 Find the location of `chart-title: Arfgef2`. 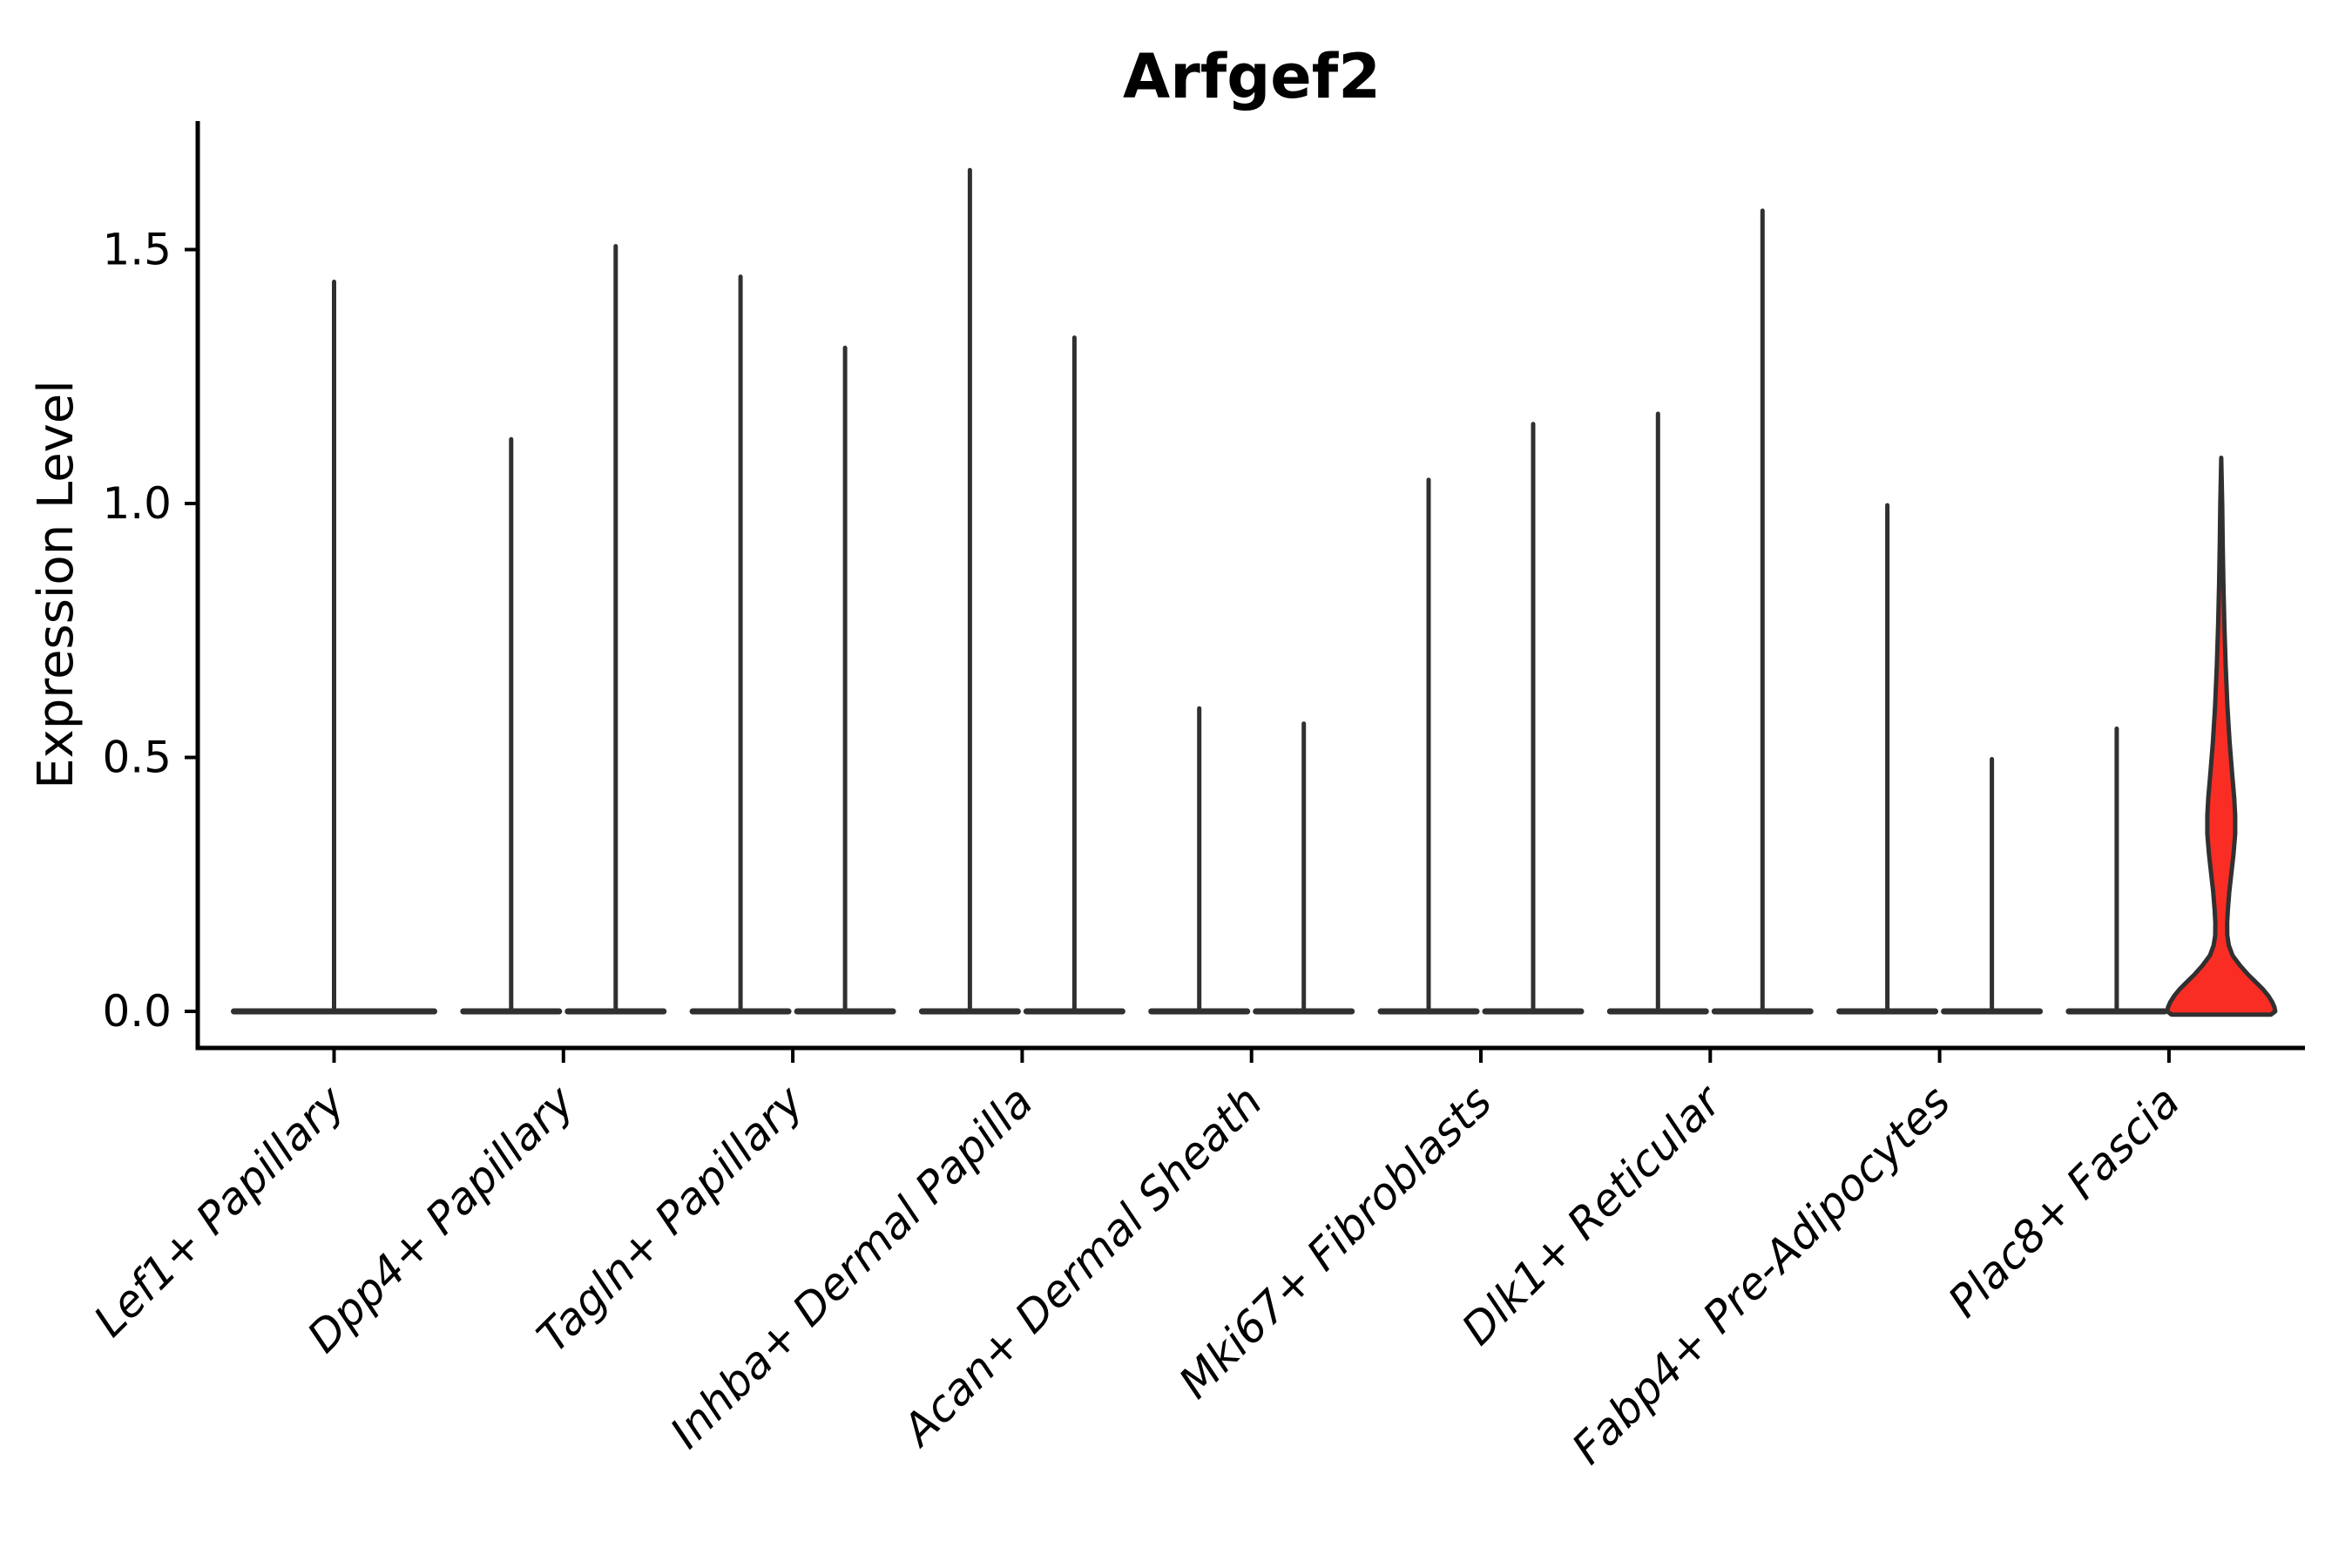

chart-title: Arfgef2 is located at coordinates (1252, 76).